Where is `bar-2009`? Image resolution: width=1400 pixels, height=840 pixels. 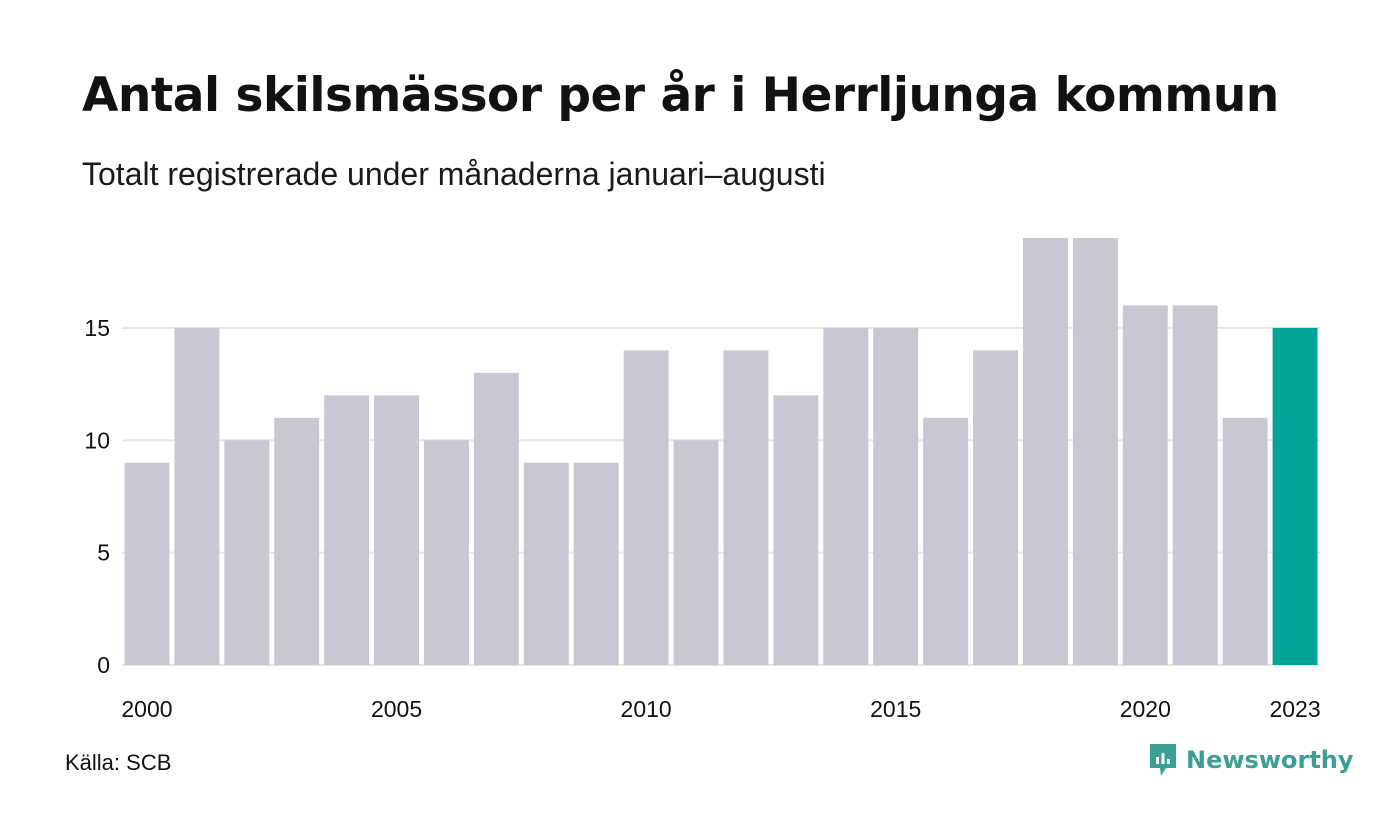 bar-2009 is located at coordinates (596, 563).